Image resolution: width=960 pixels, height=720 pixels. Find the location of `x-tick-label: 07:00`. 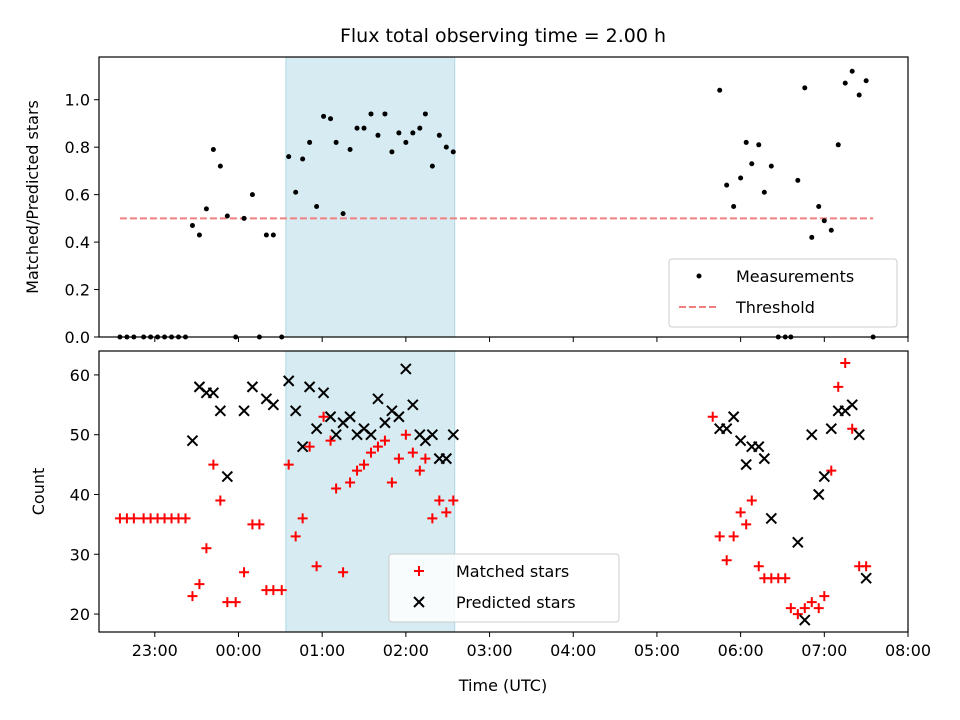

x-tick-label: 07:00 is located at coordinates (824, 650).